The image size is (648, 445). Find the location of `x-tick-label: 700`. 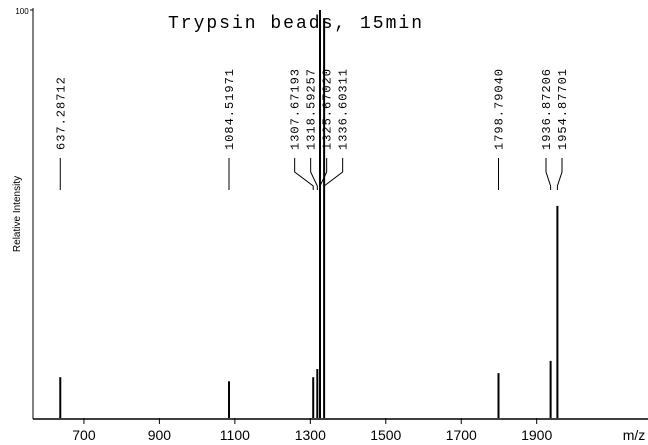

x-tick-label: 700 is located at coordinates (84, 435).